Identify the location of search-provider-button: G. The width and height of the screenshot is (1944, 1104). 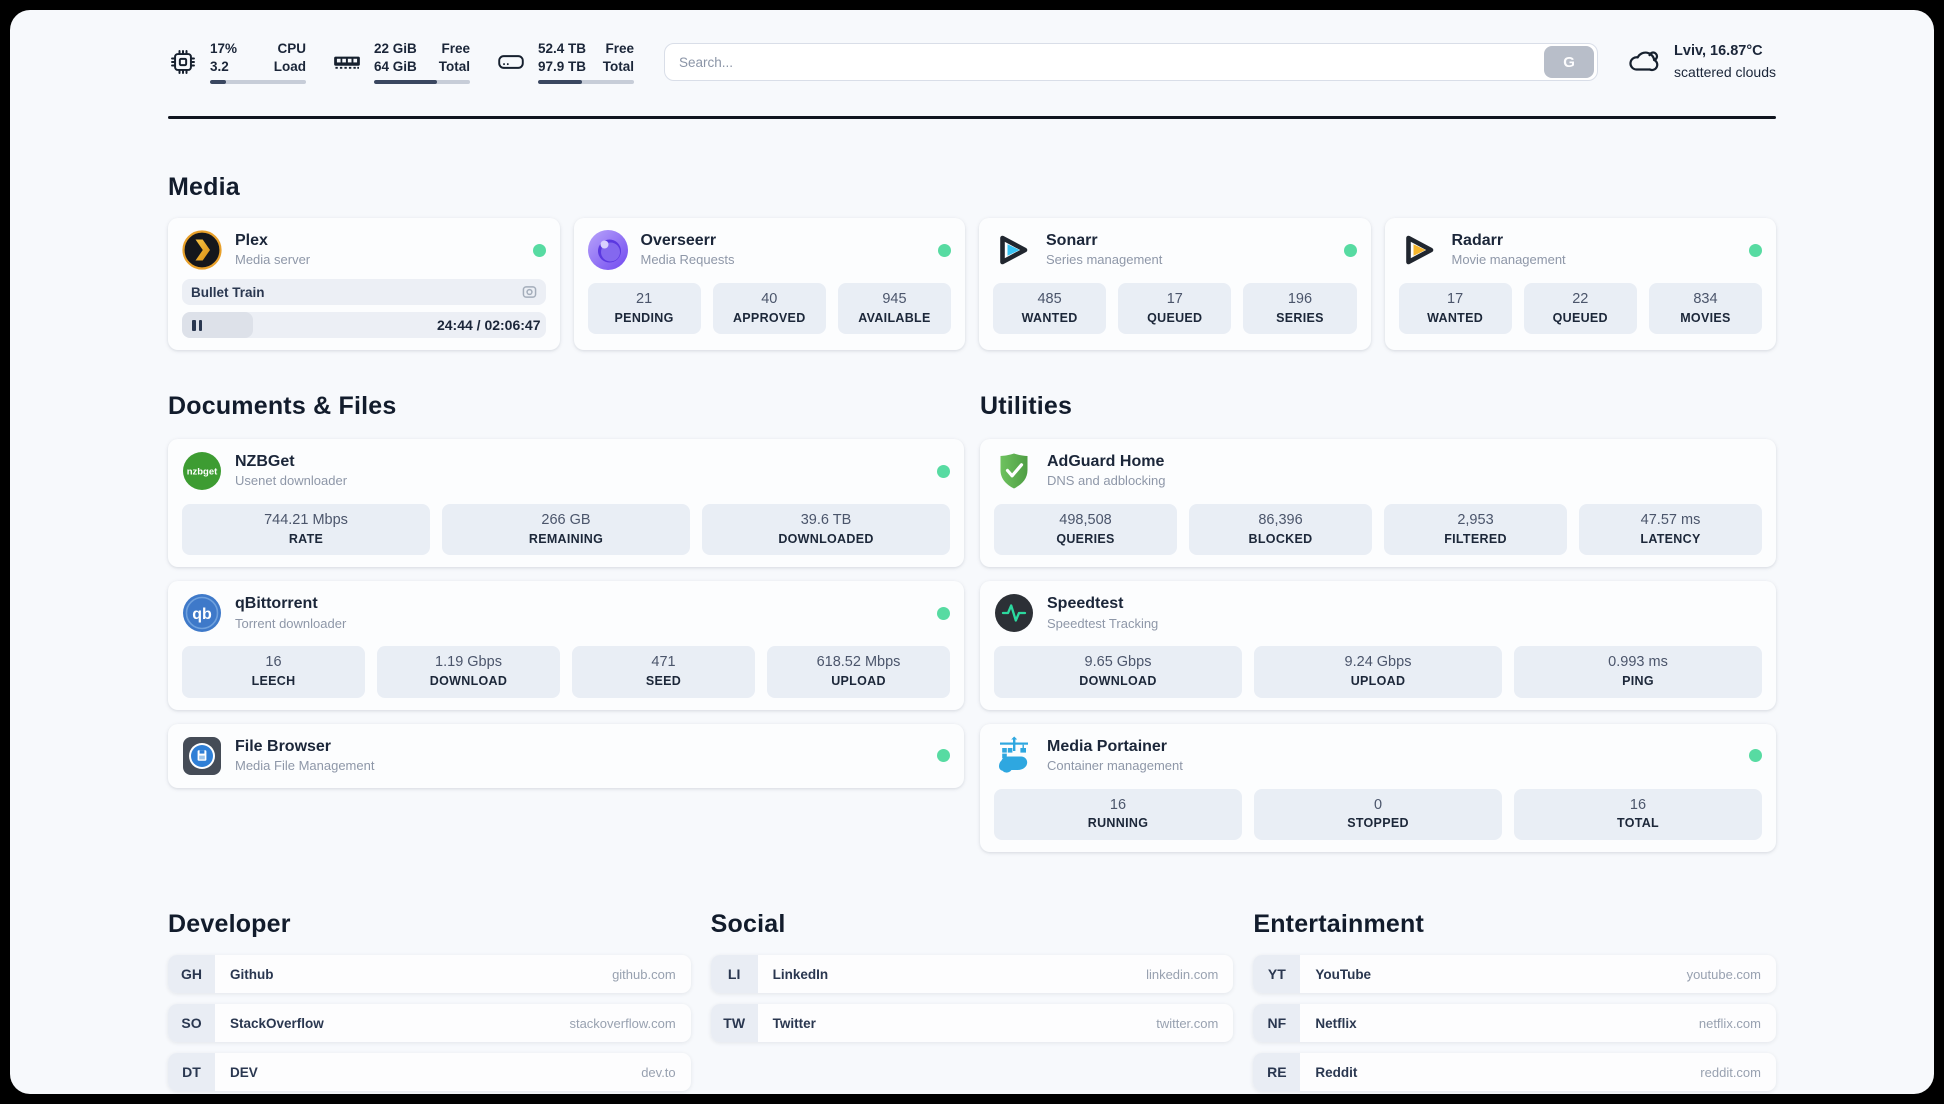
(1569, 62).